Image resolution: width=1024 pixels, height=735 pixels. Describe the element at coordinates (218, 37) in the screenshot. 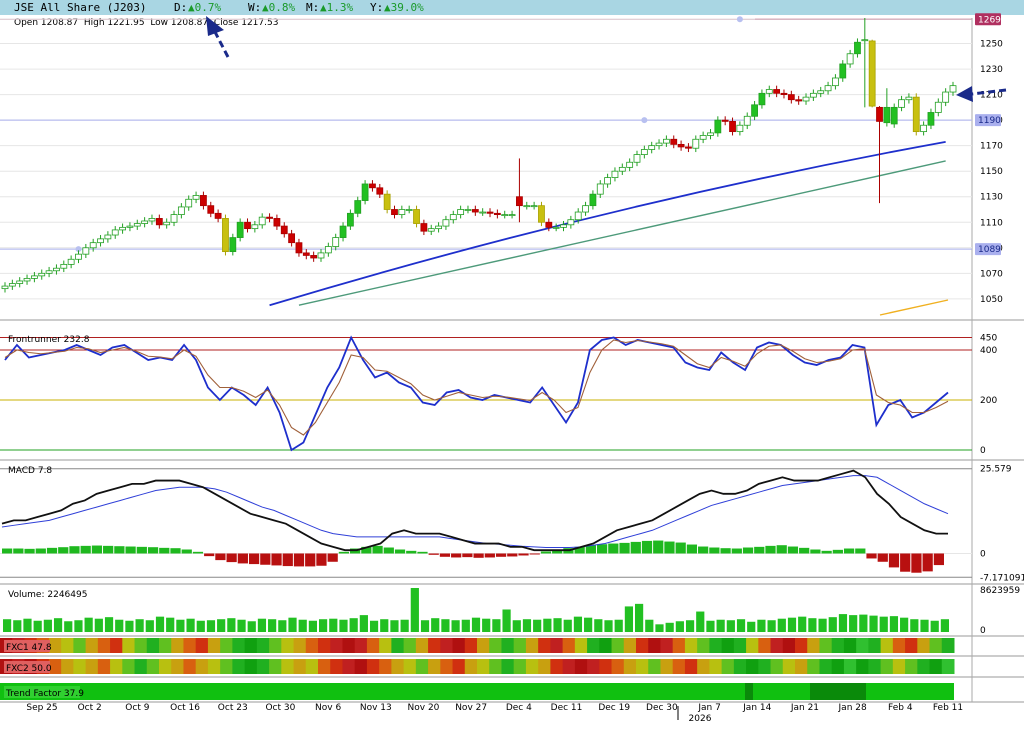

I see `annotation-arrow-down` at that location.